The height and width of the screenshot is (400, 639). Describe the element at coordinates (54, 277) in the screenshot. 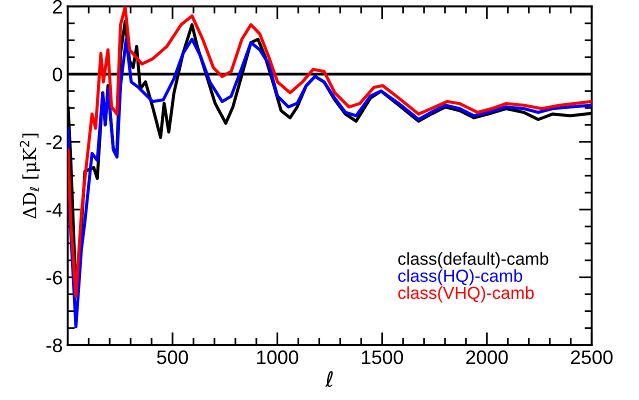

I see `y-tick-label: -6` at that location.